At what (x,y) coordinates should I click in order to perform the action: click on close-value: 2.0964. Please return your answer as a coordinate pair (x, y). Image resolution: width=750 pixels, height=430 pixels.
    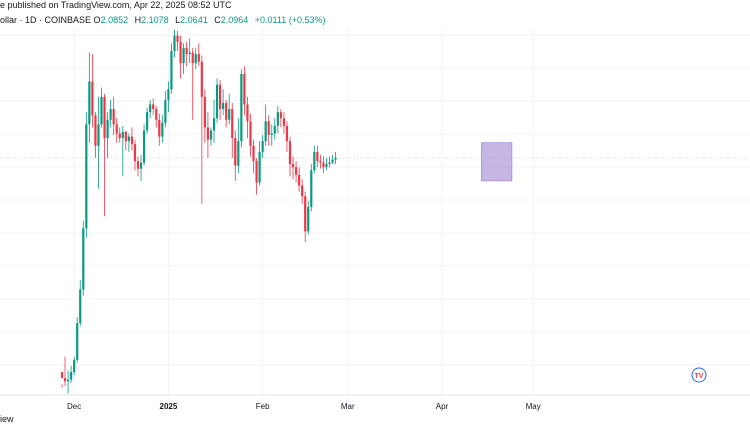
    Looking at the image, I should click on (234, 20).